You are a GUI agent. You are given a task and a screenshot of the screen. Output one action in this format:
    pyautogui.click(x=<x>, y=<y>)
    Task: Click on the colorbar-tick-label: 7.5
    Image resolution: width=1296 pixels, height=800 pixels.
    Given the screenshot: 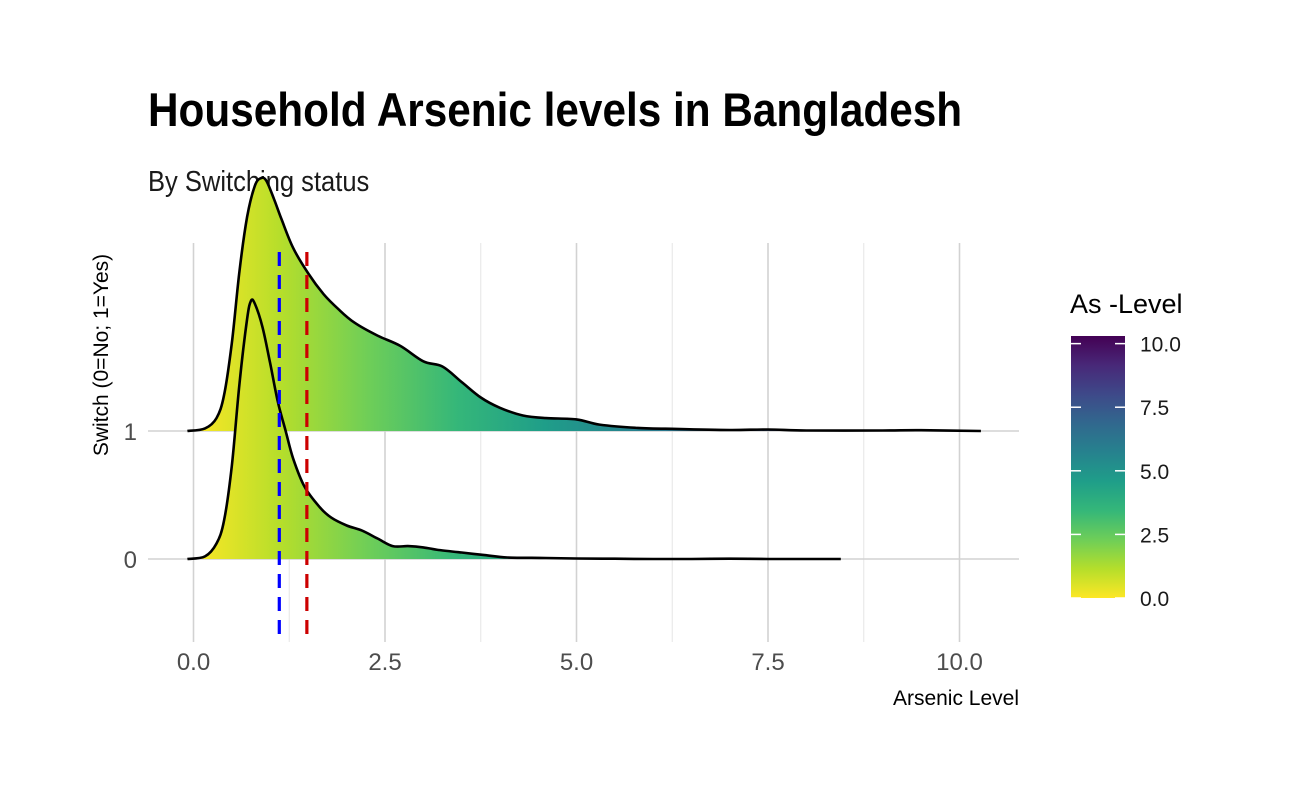 What is the action you would take?
    pyautogui.click(x=1154, y=408)
    